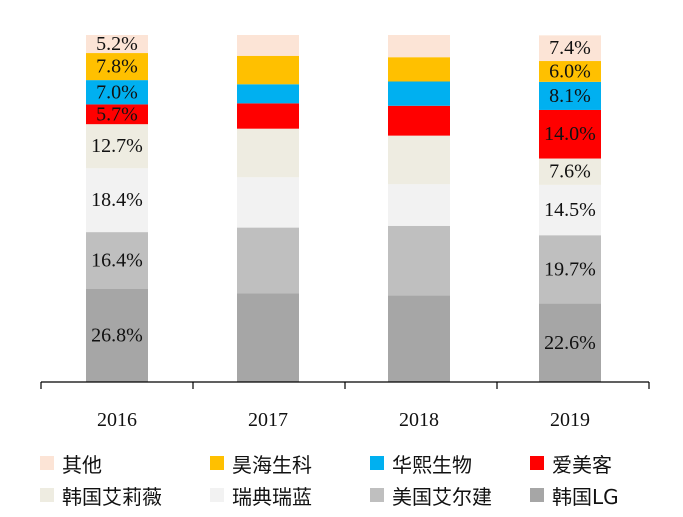 This screenshot has height=517, width=683. Describe the element at coordinates (419, 420) in the screenshot. I see `x-tick-label-2018: 2018` at that location.